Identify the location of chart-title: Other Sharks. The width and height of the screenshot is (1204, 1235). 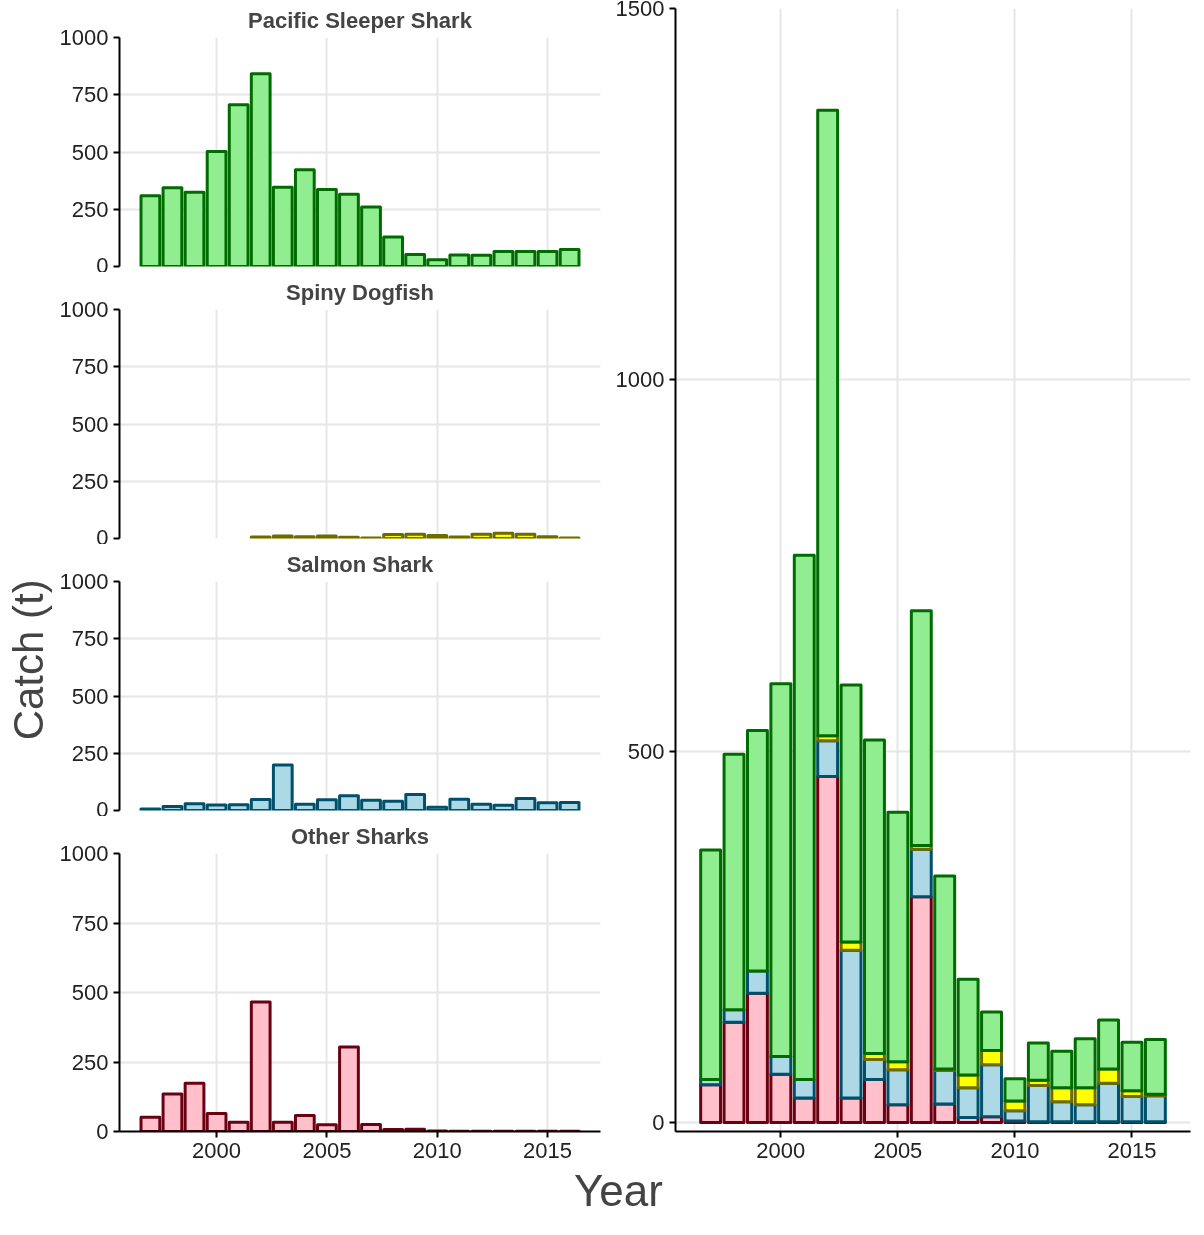
(360, 836).